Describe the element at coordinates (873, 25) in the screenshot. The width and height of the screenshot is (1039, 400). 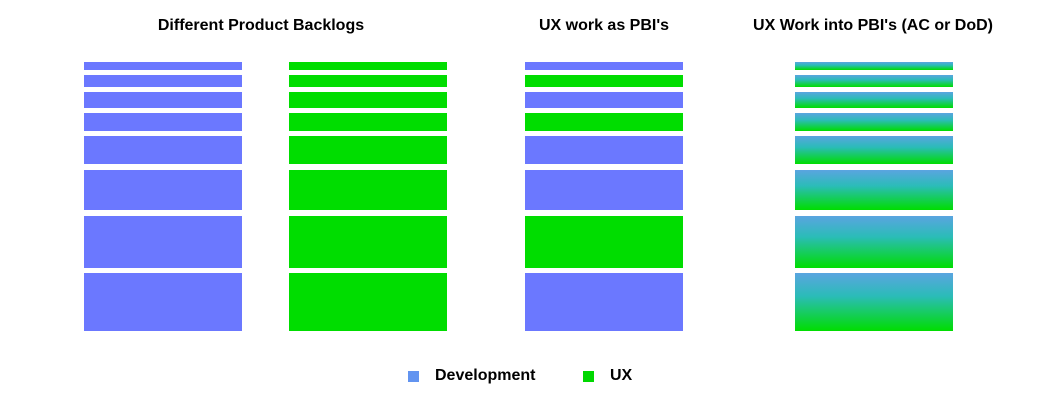
I see `title-ux-work-into-pbis: UX Work into PBI's (AC or DoD)` at that location.